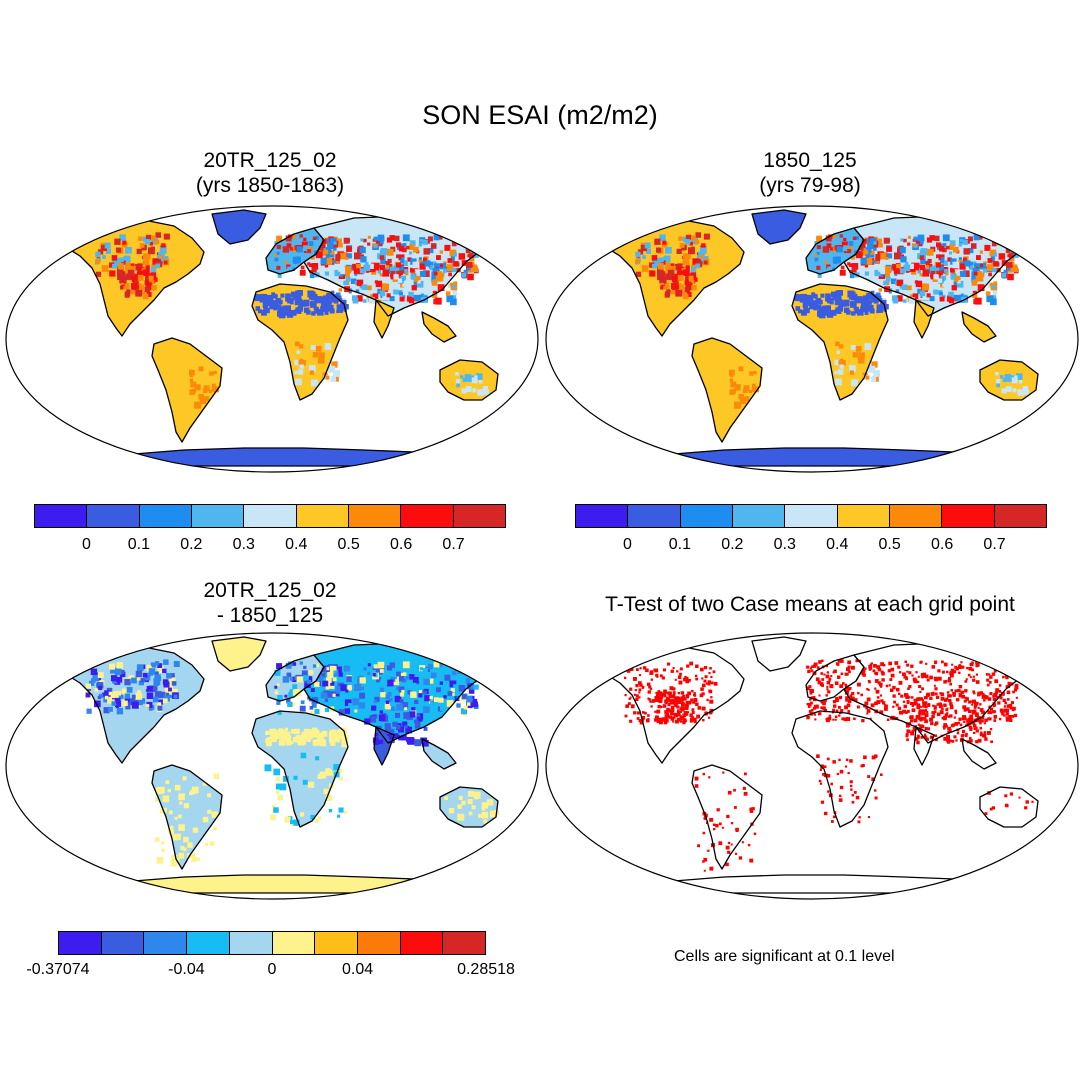 This screenshot has width=1080, height=1080. Describe the element at coordinates (270, 615) in the screenshot. I see `panel-bl-title-line2: - 1850_125` at that location.